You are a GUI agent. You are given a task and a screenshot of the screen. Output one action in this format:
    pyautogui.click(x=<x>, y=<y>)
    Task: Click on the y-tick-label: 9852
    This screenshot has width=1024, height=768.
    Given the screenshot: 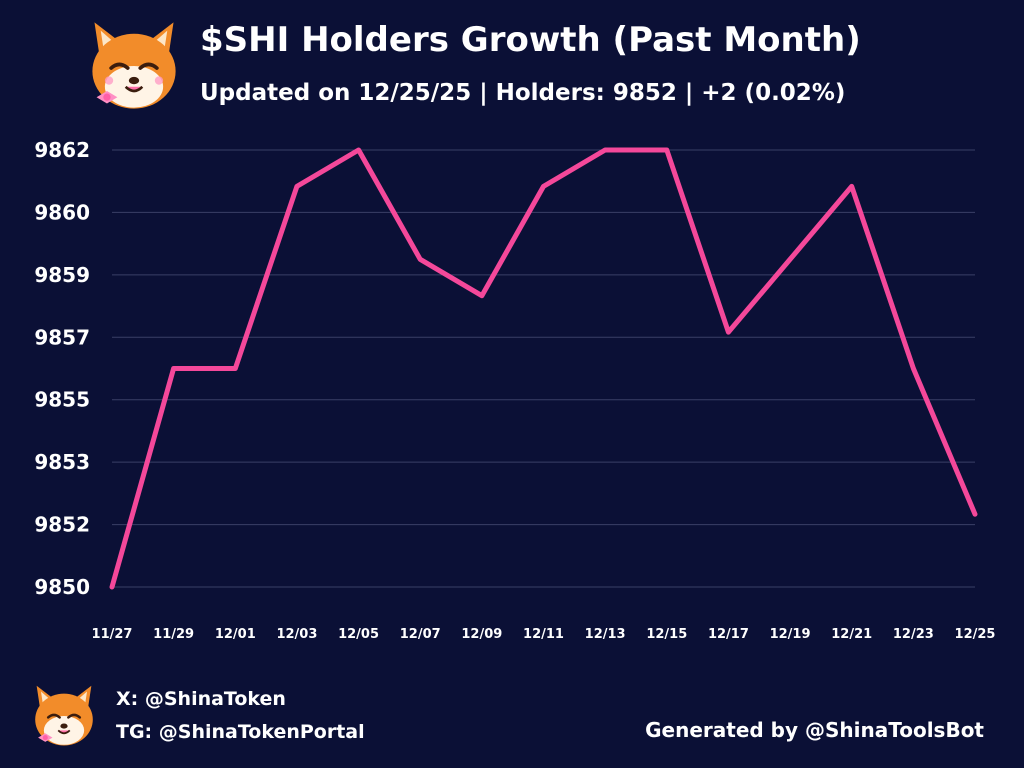 What is the action you would take?
    pyautogui.click(x=62, y=525)
    